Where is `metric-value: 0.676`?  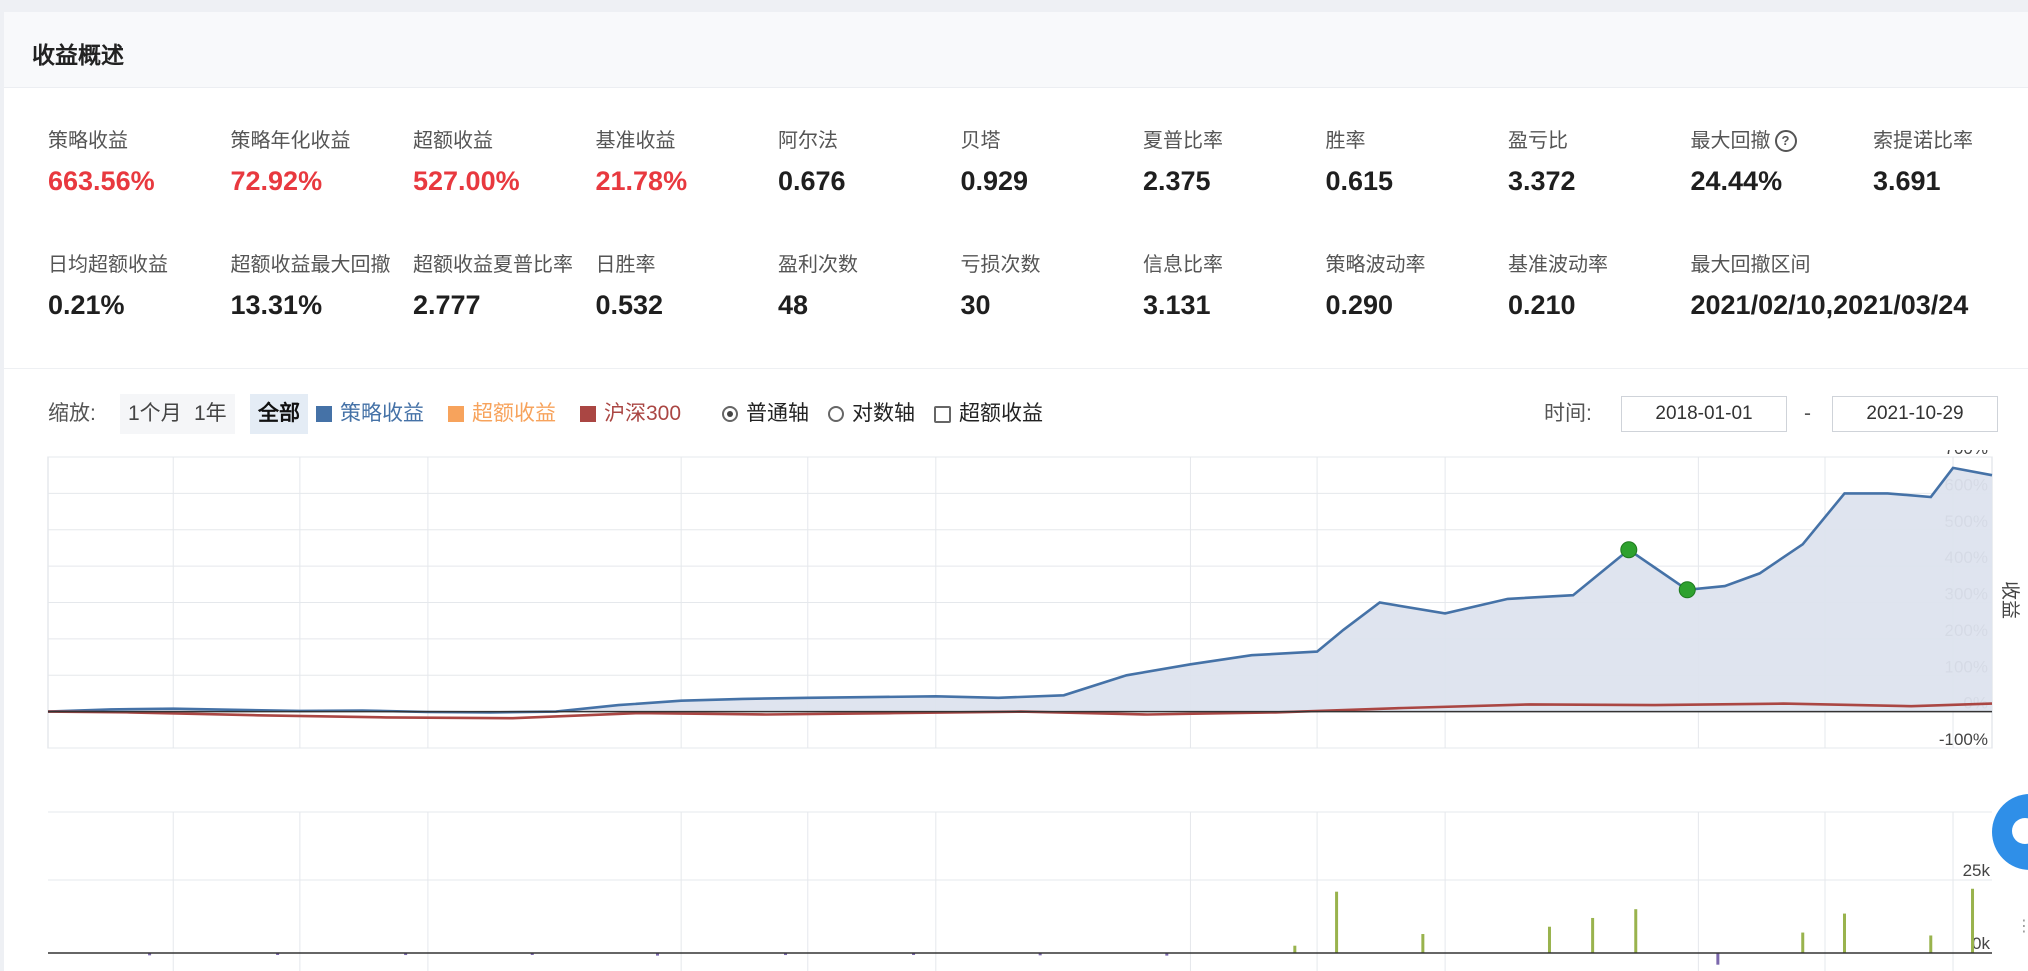
metric-value: 0.676 is located at coordinates (812, 181).